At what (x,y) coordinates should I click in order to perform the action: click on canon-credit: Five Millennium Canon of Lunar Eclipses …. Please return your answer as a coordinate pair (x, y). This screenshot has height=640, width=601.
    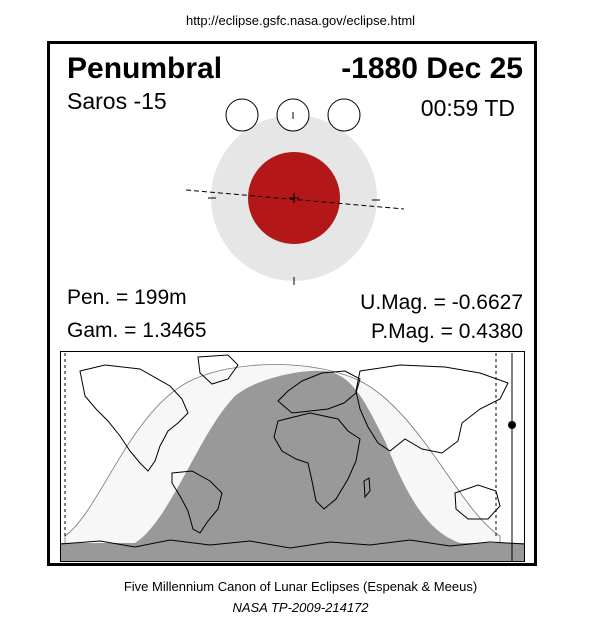
    Looking at the image, I should click on (300, 586).